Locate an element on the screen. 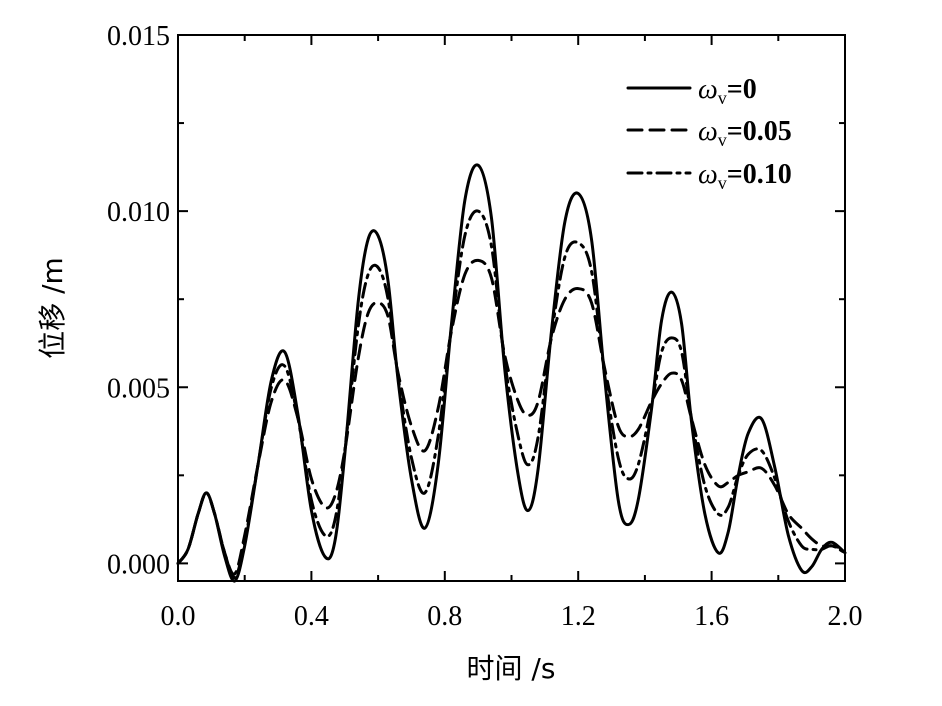 The height and width of the screenshot is (706, 942). legend-label-1: ωv=0.05 is located at coordinates (745, 133).